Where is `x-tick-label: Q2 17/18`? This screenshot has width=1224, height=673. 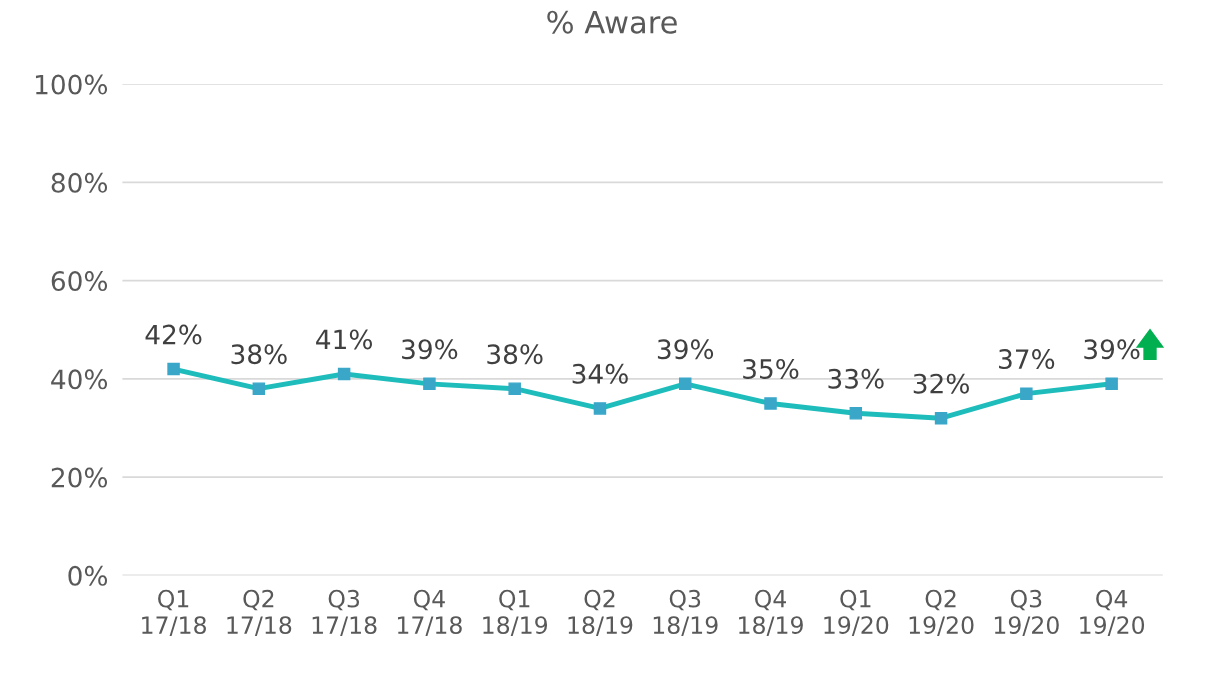 x-tick-label: Q2 17/18 is located at coordinates (259, 612).